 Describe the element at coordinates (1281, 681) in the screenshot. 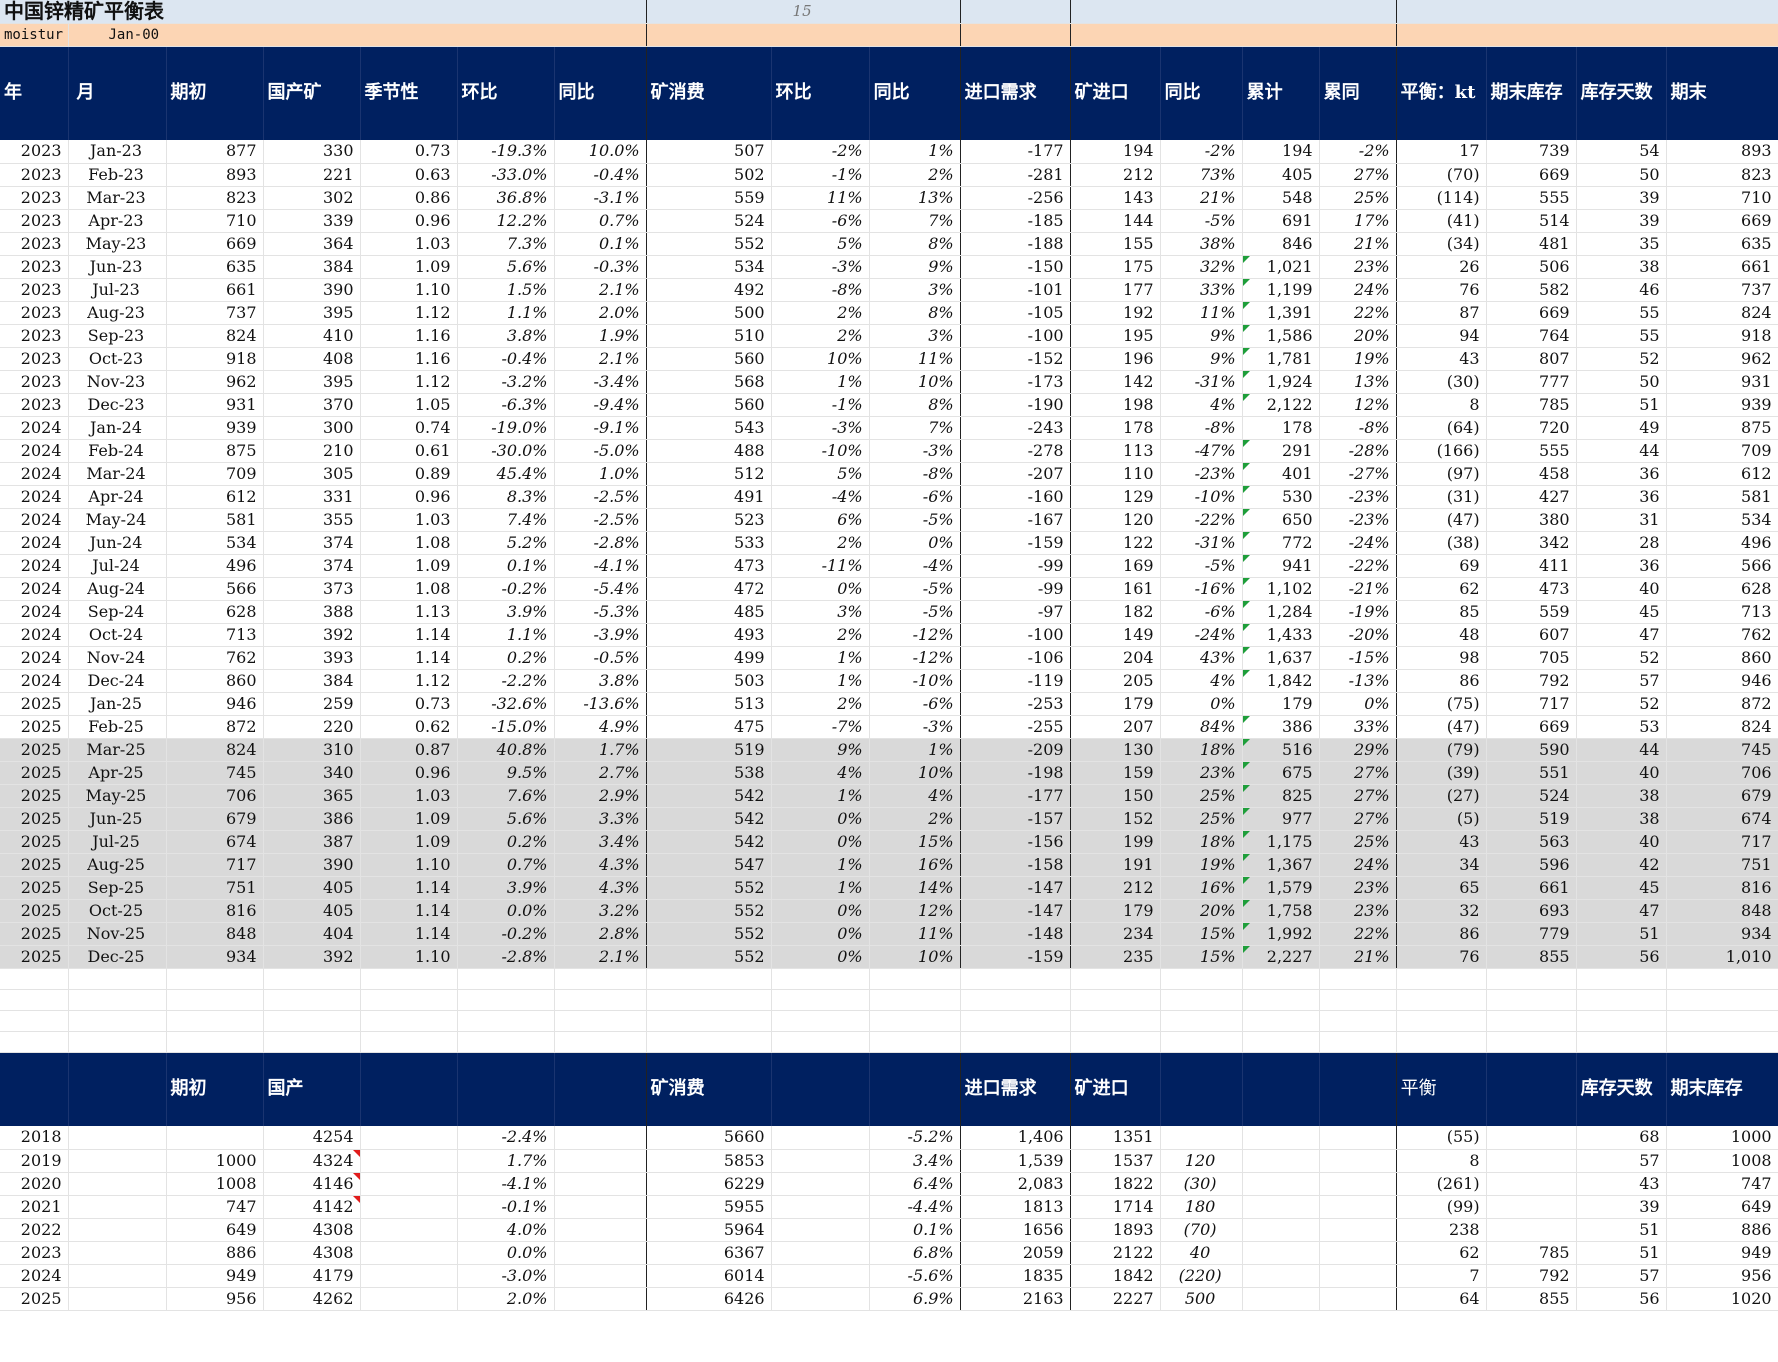

I see `cumulative-cell: 1,842` at that location.